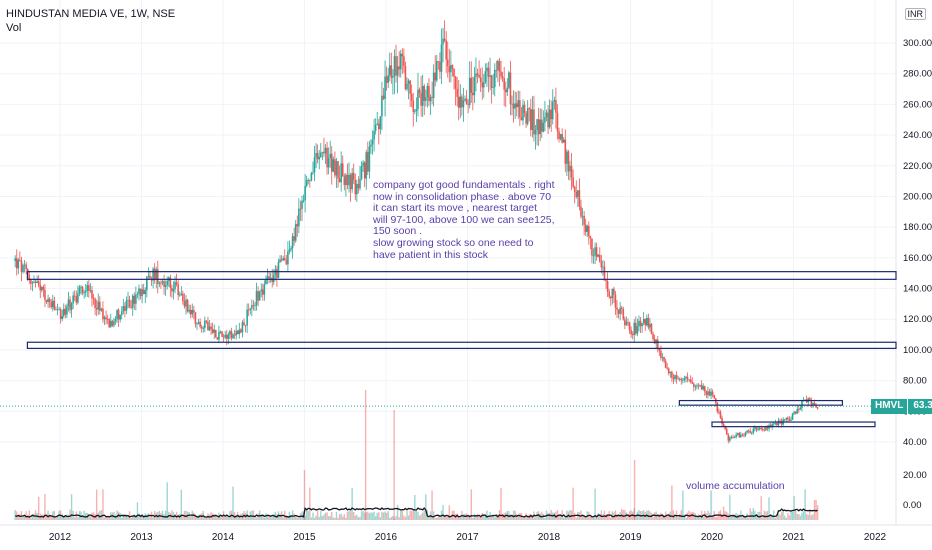 The width and height of the screenshot is (932, 550). I want to click on price-tick-label: 80.00, so click(915, 381).